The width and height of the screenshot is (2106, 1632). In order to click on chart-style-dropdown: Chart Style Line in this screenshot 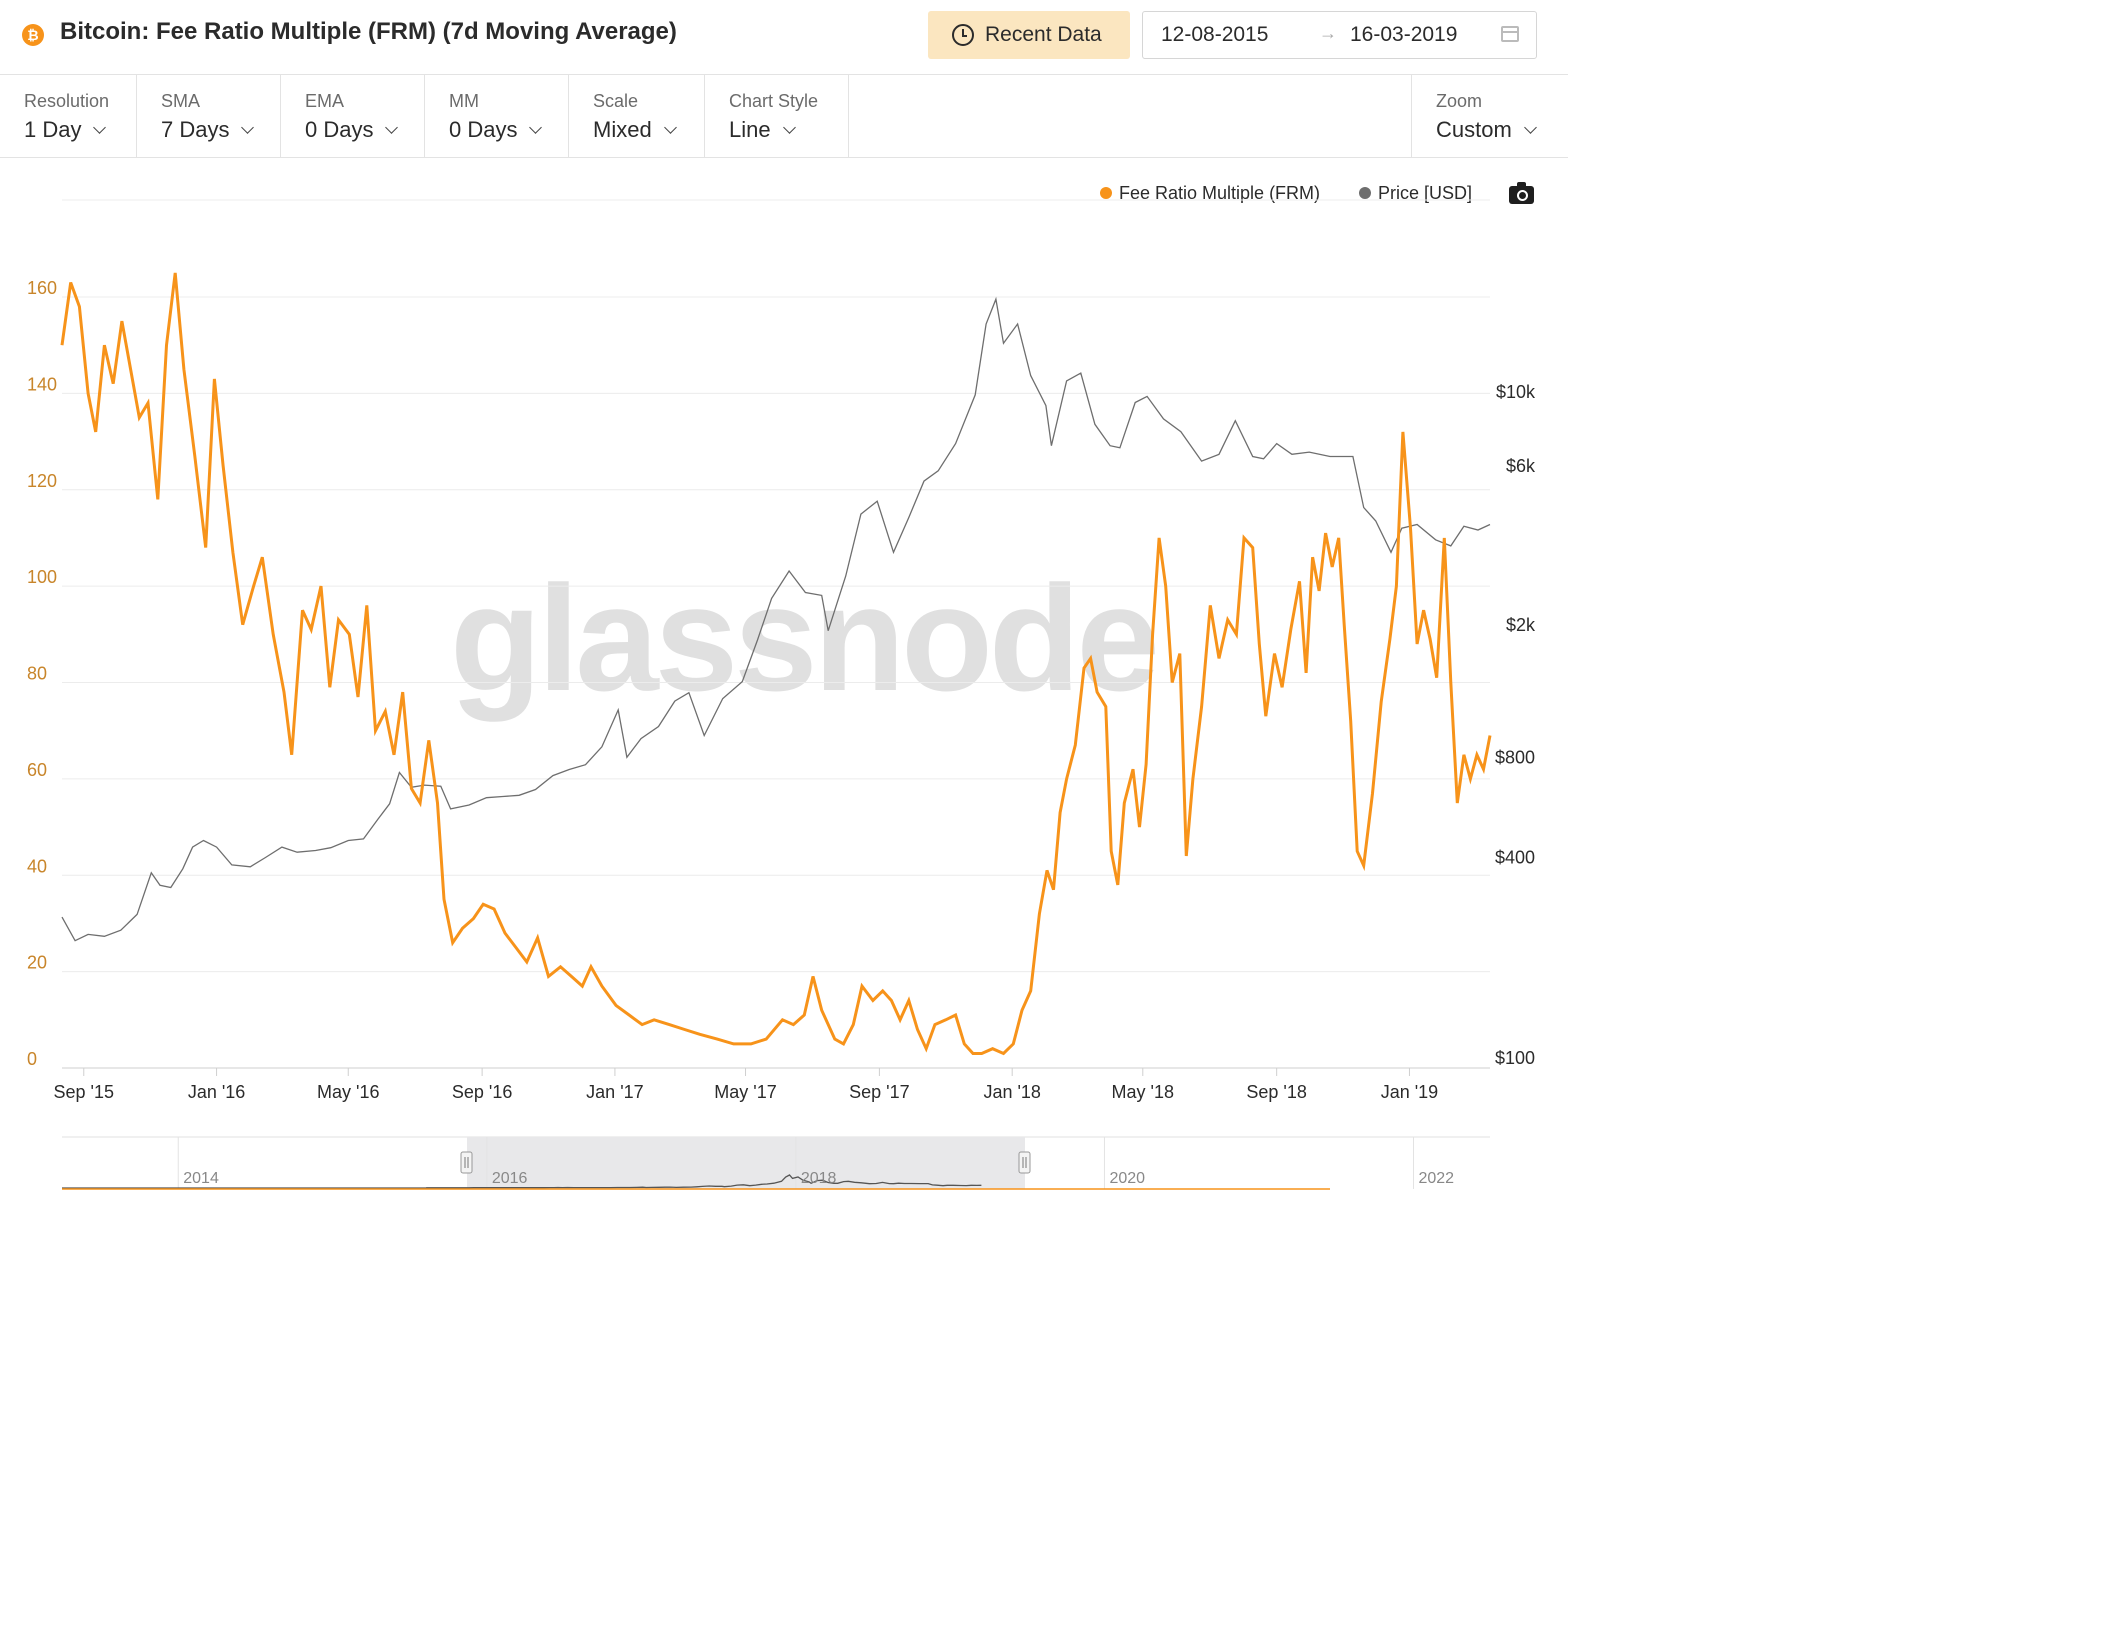, I will do `click(777, 116)`.